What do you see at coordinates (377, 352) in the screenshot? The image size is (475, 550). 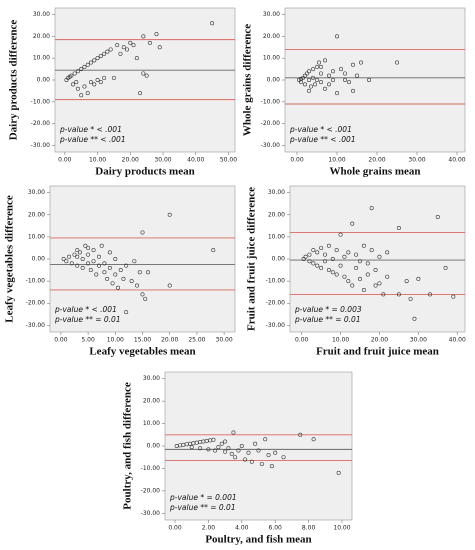 I see `x-axis-title: Fruit and fruit juice mean` at bounding box center [377, 352].